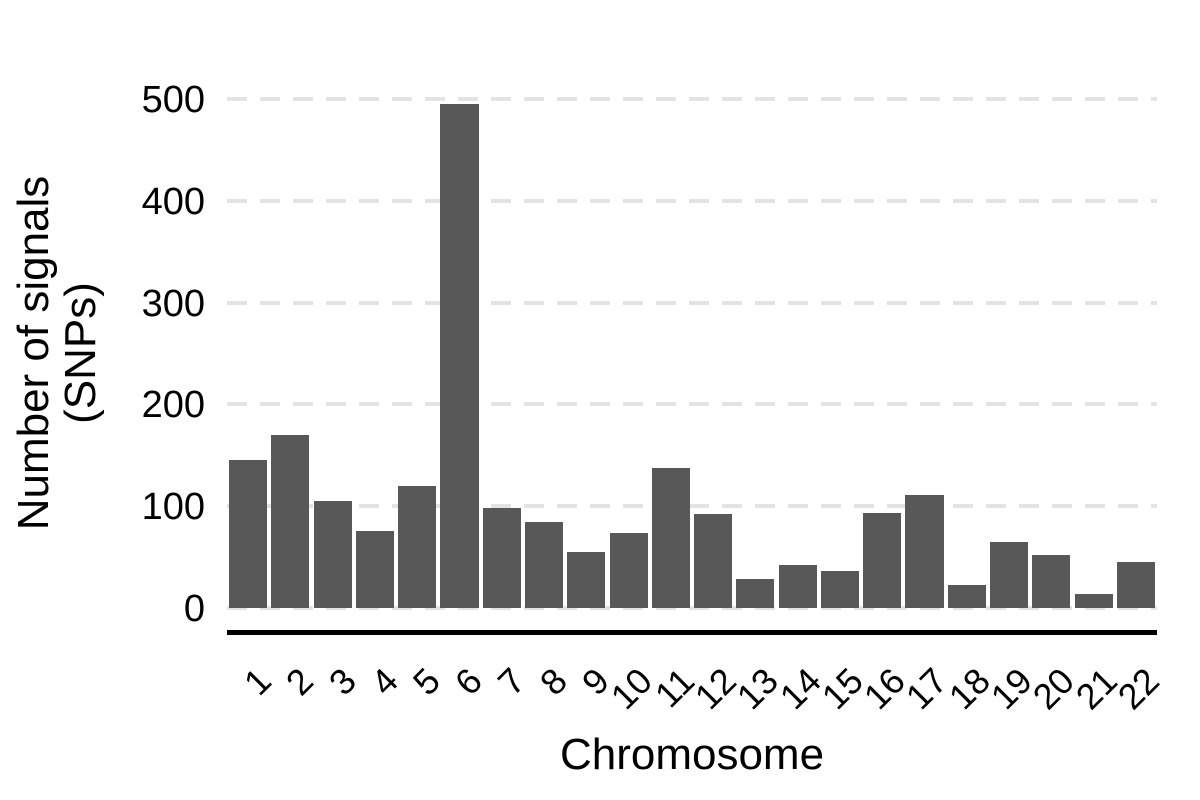 The image size is (1200, 800). What do you see at coordinates (797, 586) in the screenshot?
I see `bar-chr14` at bounding box center [797, 586].